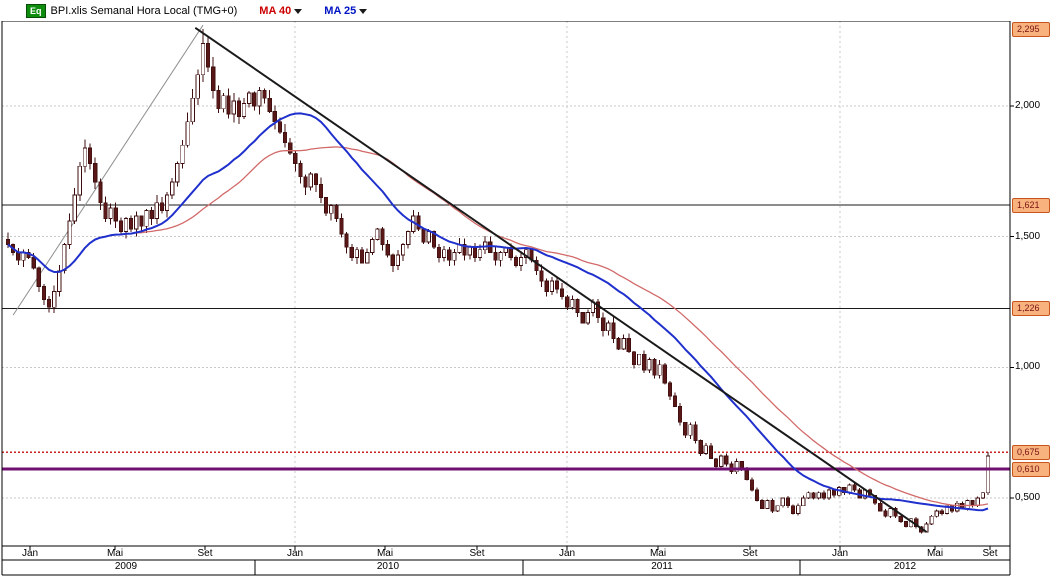 This screenshot has height=576, width=1058. Describe the element at coordinates (275, 10) in the screenshot. I see `ma40-label: MA 40` at that location.